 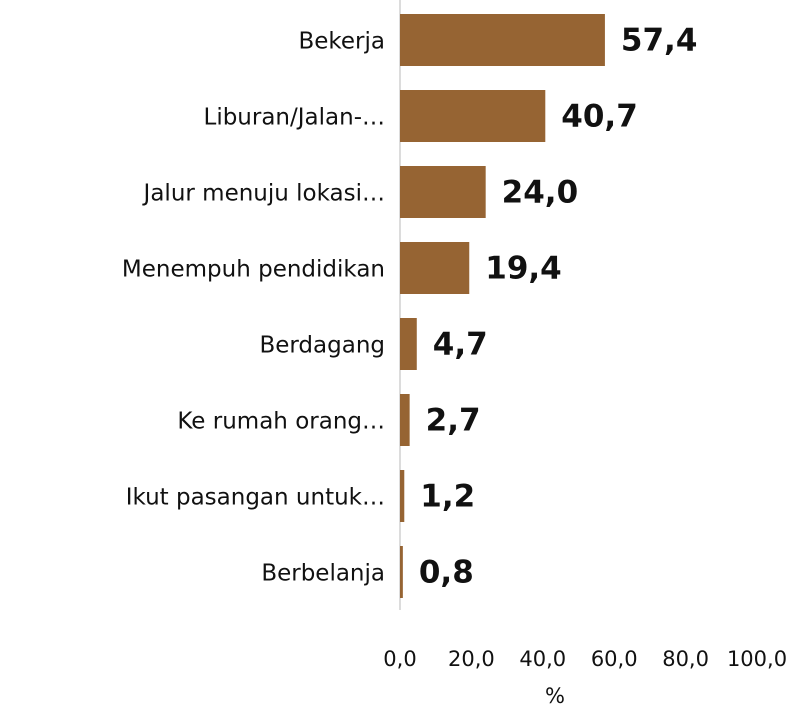 What do you see at coordinates (341, 42) in the screenshot?
I see `category-label: Bekerja` at bounding box center [341, 42].